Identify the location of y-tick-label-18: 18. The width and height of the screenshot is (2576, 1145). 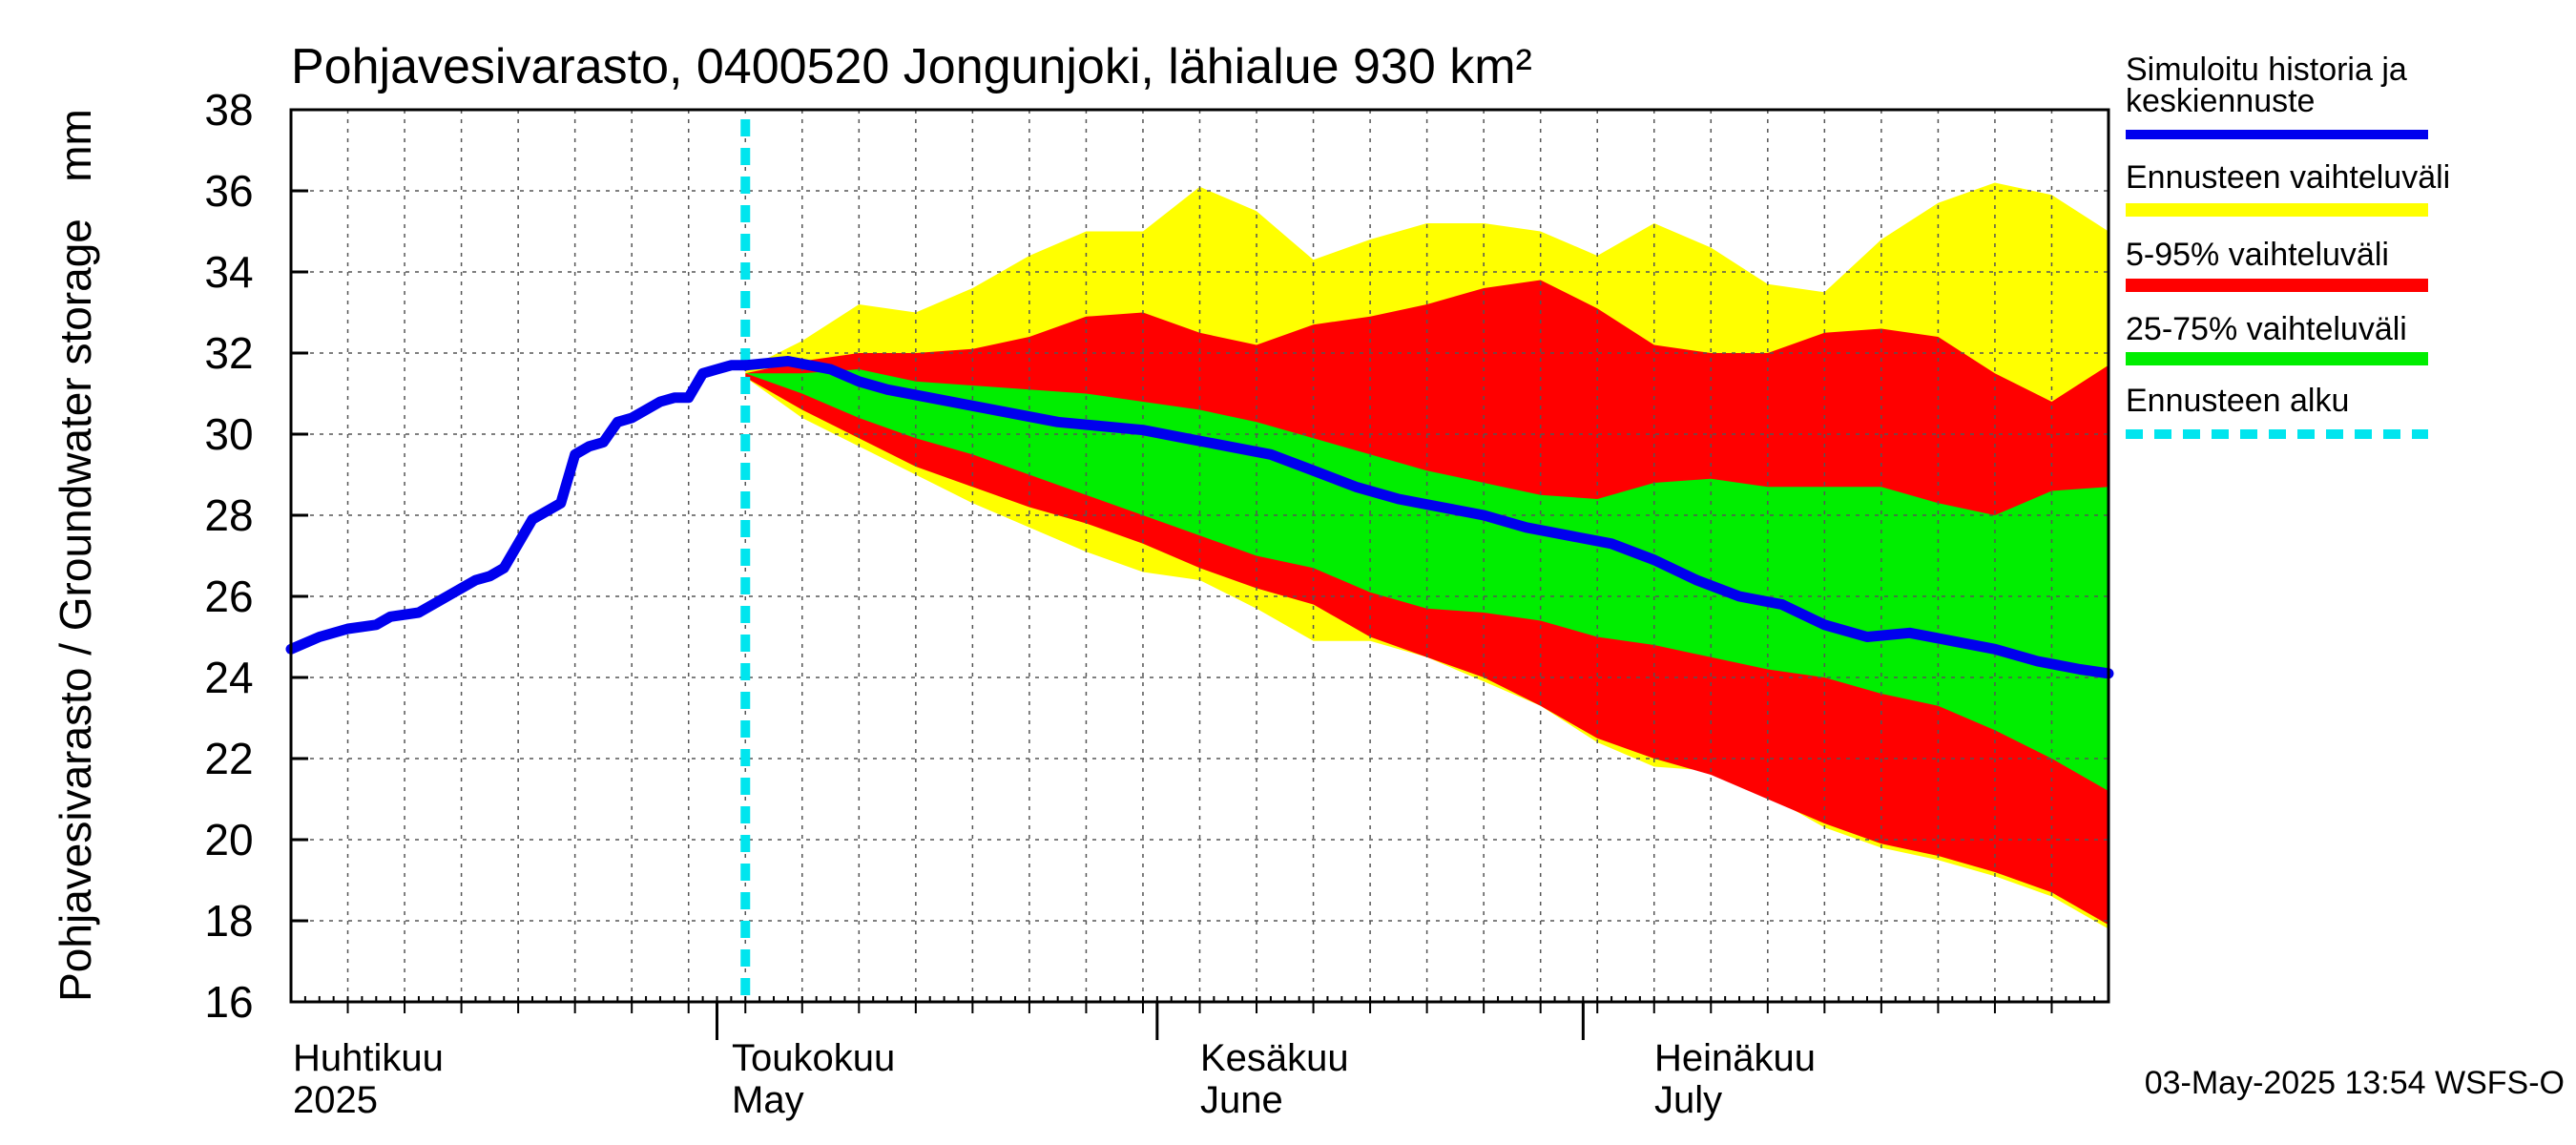
(228, 921).